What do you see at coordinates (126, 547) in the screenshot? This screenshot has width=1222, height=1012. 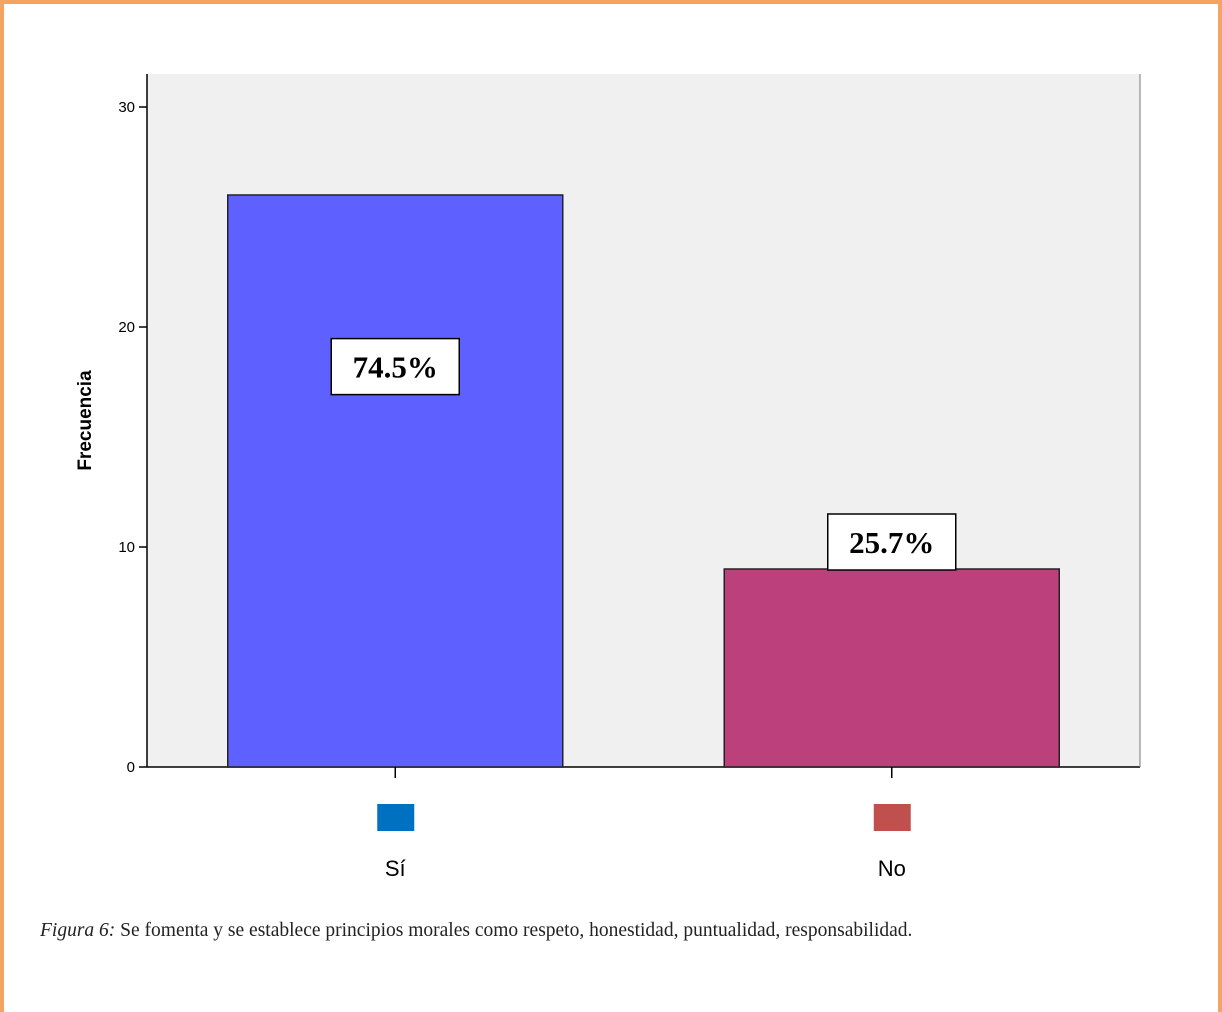 I see `y-tick-label: 10` at bounding box center [126, 547].